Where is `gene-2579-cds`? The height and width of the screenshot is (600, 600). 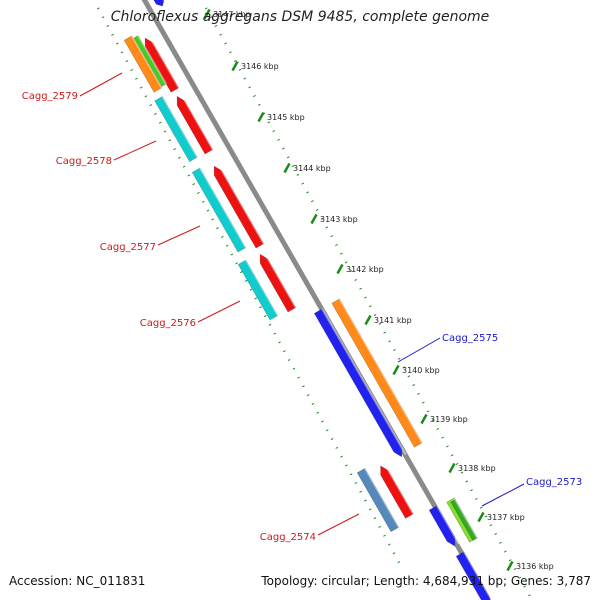 gene-2579-cds is located at coordinates (143, 64).